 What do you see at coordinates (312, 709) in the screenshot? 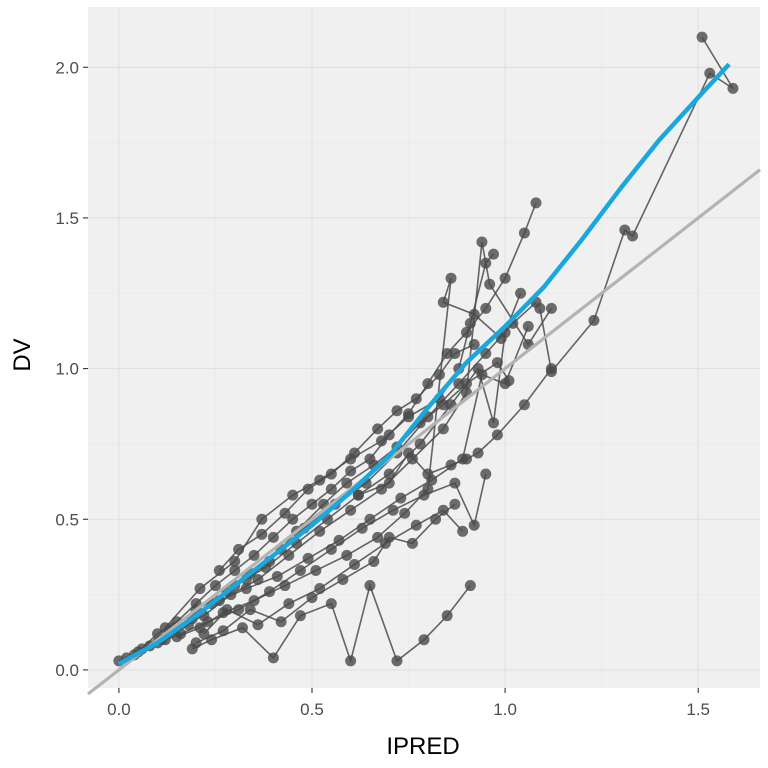
I see `x-tick-label: 0.5` at bounding box center [312, 709].